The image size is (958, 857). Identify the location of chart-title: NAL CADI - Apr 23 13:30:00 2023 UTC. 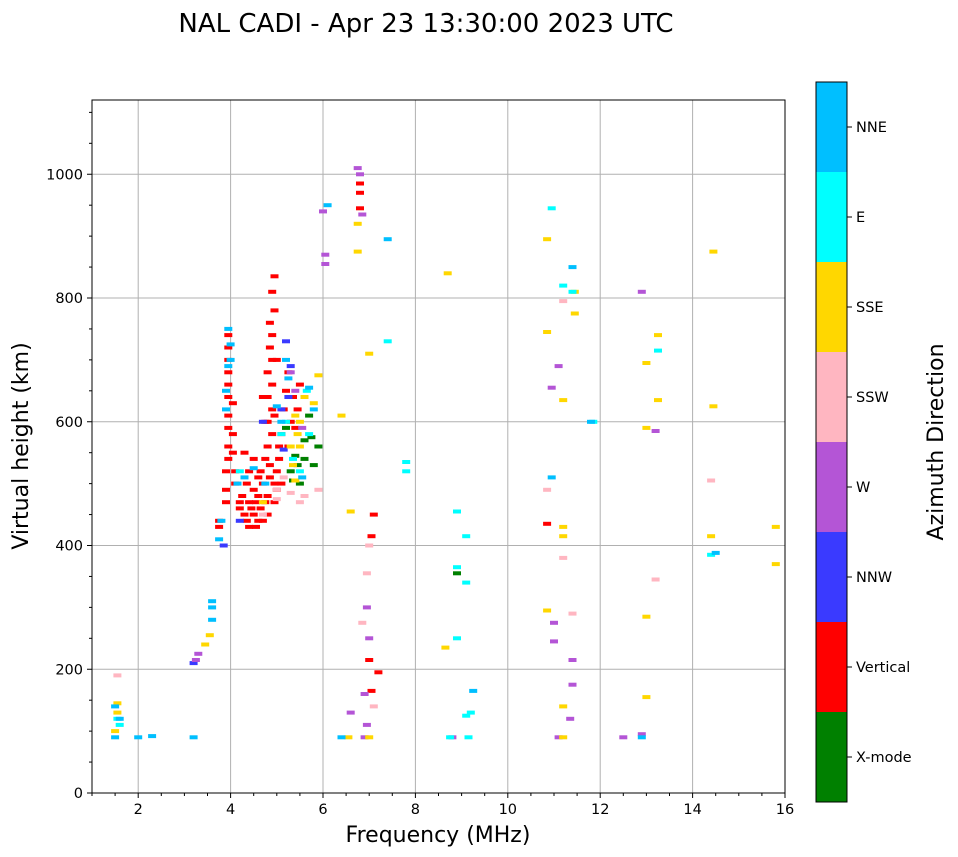
(425, 24).